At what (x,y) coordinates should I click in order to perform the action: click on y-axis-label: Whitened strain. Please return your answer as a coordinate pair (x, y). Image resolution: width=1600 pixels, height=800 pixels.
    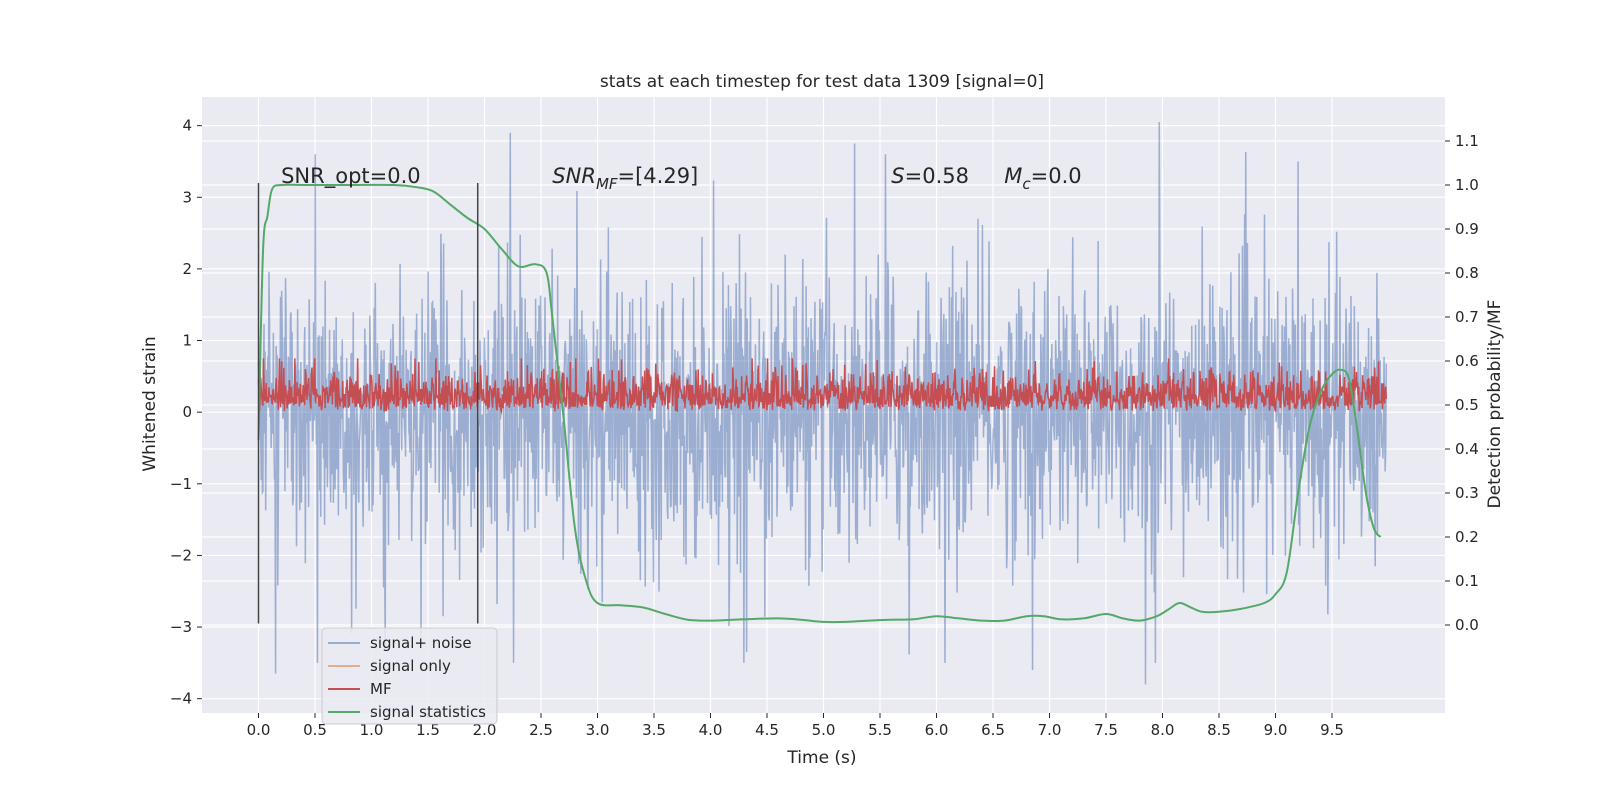
    Looking at the image, I should click on (150, 403).